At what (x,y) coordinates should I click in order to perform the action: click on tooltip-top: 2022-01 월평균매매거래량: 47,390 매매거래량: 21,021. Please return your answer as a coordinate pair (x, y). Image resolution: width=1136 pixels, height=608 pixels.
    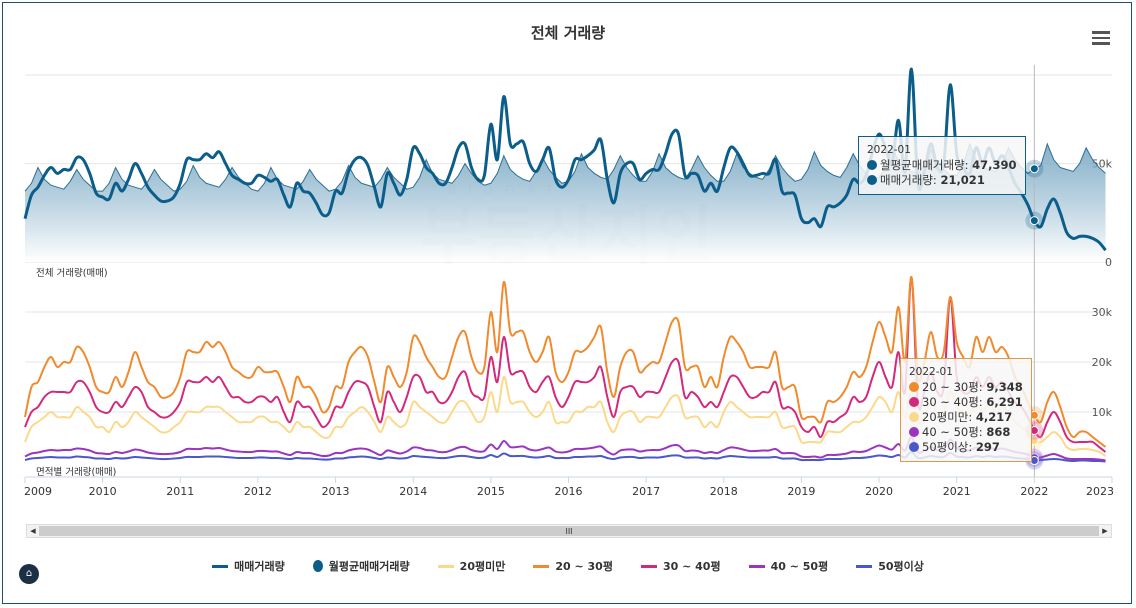
    Looking at the image, I should click on (942, 165).